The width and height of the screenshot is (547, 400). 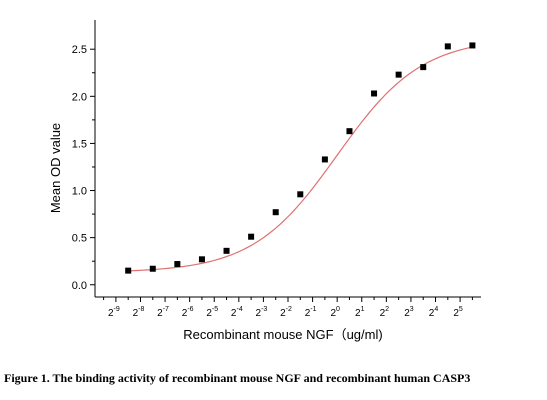 I want to click on y-tick-label: 2.5, so click(x=79, y=50).